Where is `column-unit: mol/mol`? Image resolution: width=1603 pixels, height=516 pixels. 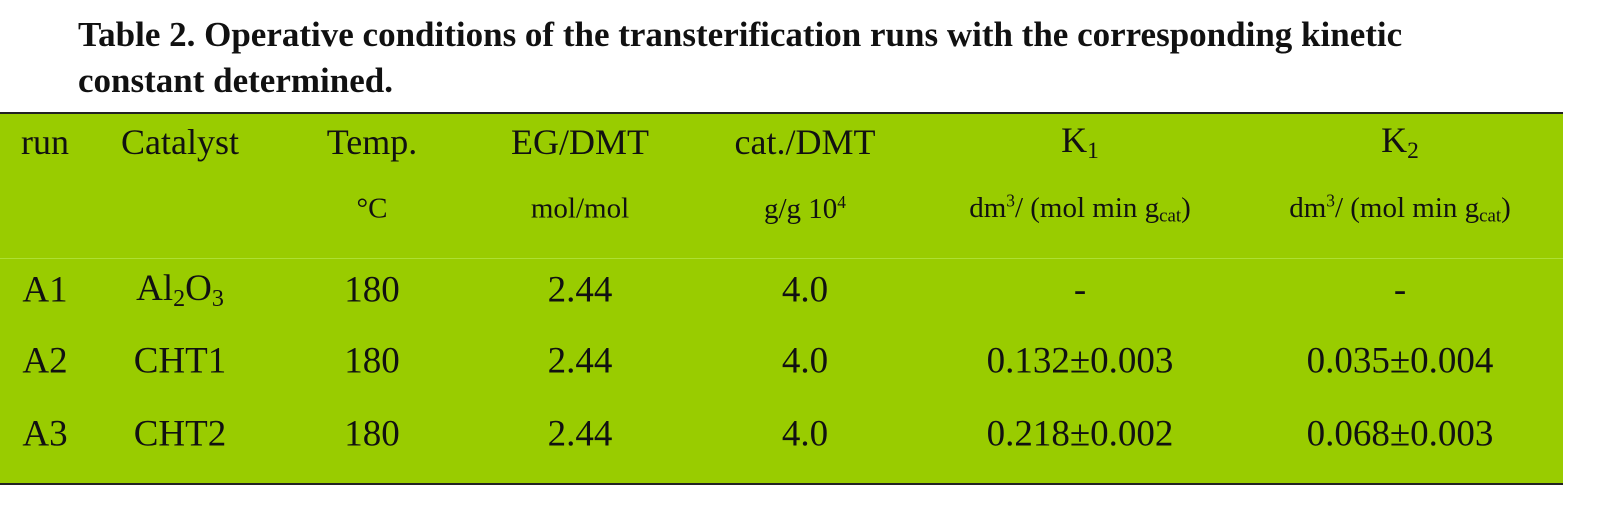 column-unit: mol/mol is located at coordinates (580, 208).